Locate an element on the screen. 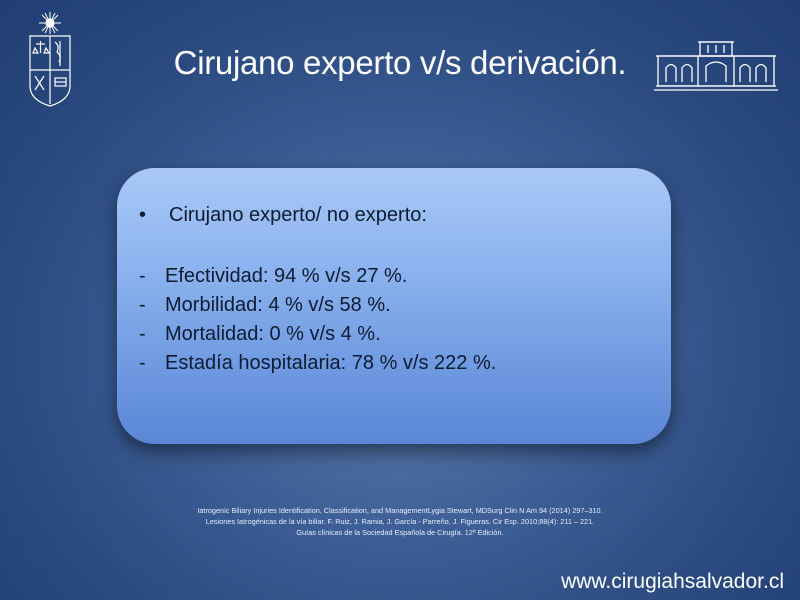 Image resolution: width=800 pixels, height=600 pixels. list-item-text: Efectividad: 94 % v/s 27 %. is located at coordinates (286, 276).